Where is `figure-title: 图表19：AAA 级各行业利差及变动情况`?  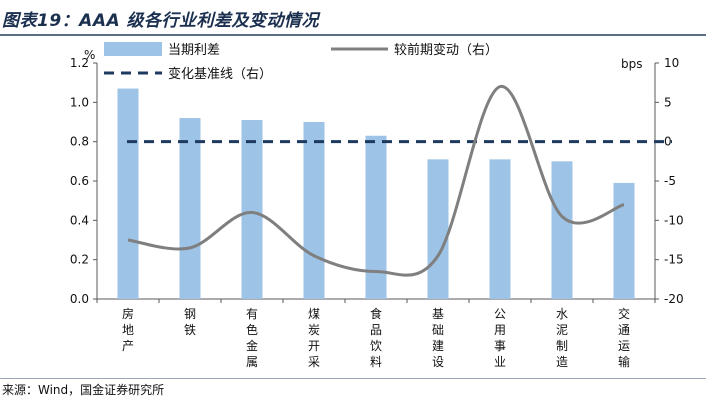
figure-title: 图表19：AAA 级各行业利差及变动情况 is located at coordinates (161, 21).